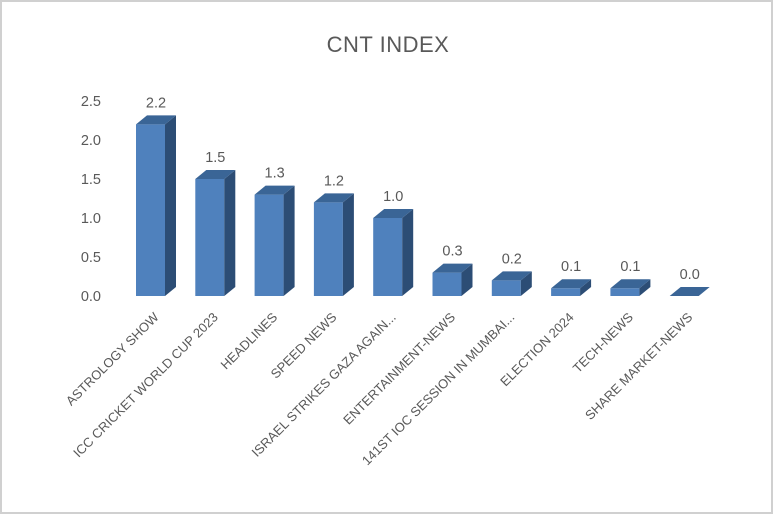 This screenshot has height=514, width=773. What do you see at coordinates (275, 174) in the screenshot?
I see `bar-value-label: 1.3` at bounding box center [275, 174].